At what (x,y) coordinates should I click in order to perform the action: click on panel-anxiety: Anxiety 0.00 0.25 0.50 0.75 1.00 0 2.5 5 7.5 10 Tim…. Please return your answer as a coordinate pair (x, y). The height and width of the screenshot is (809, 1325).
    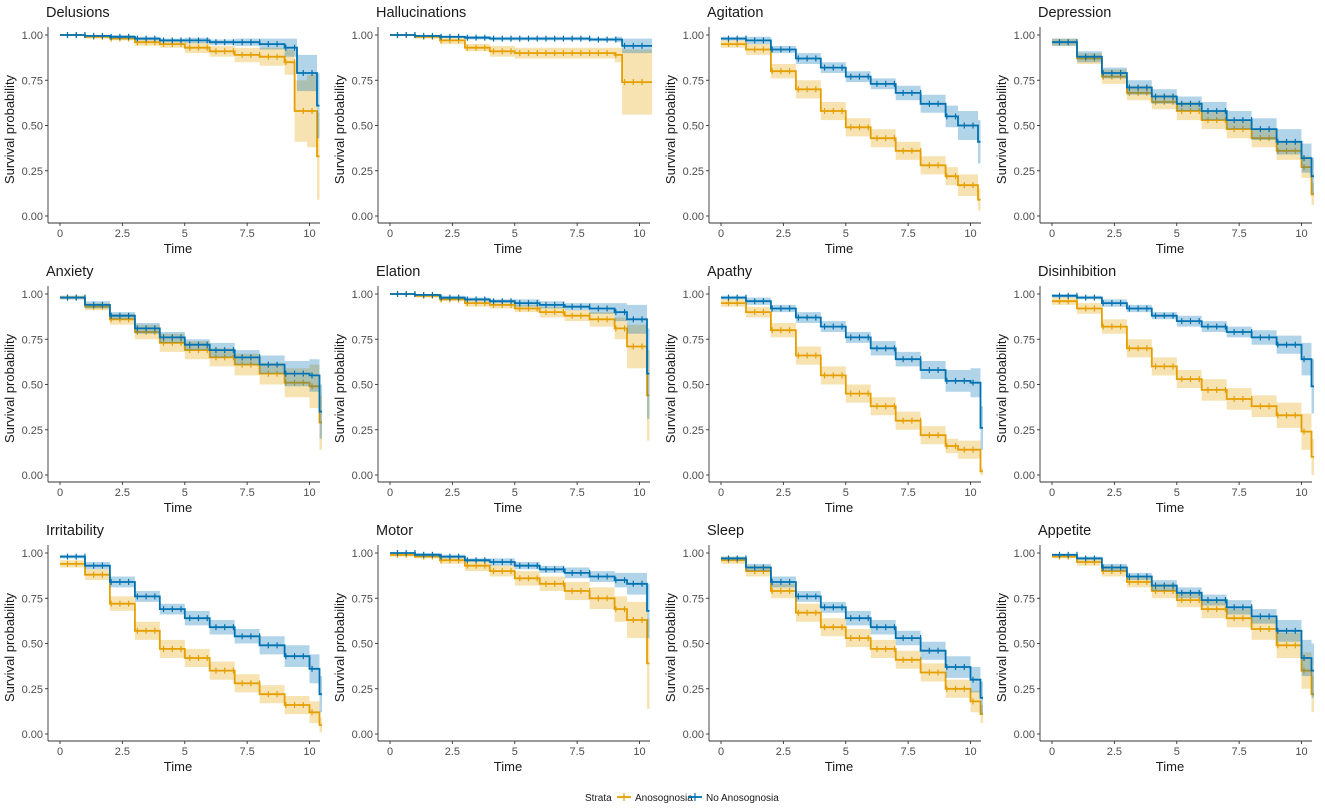
    Looking at the image, I should click on (162, 389).